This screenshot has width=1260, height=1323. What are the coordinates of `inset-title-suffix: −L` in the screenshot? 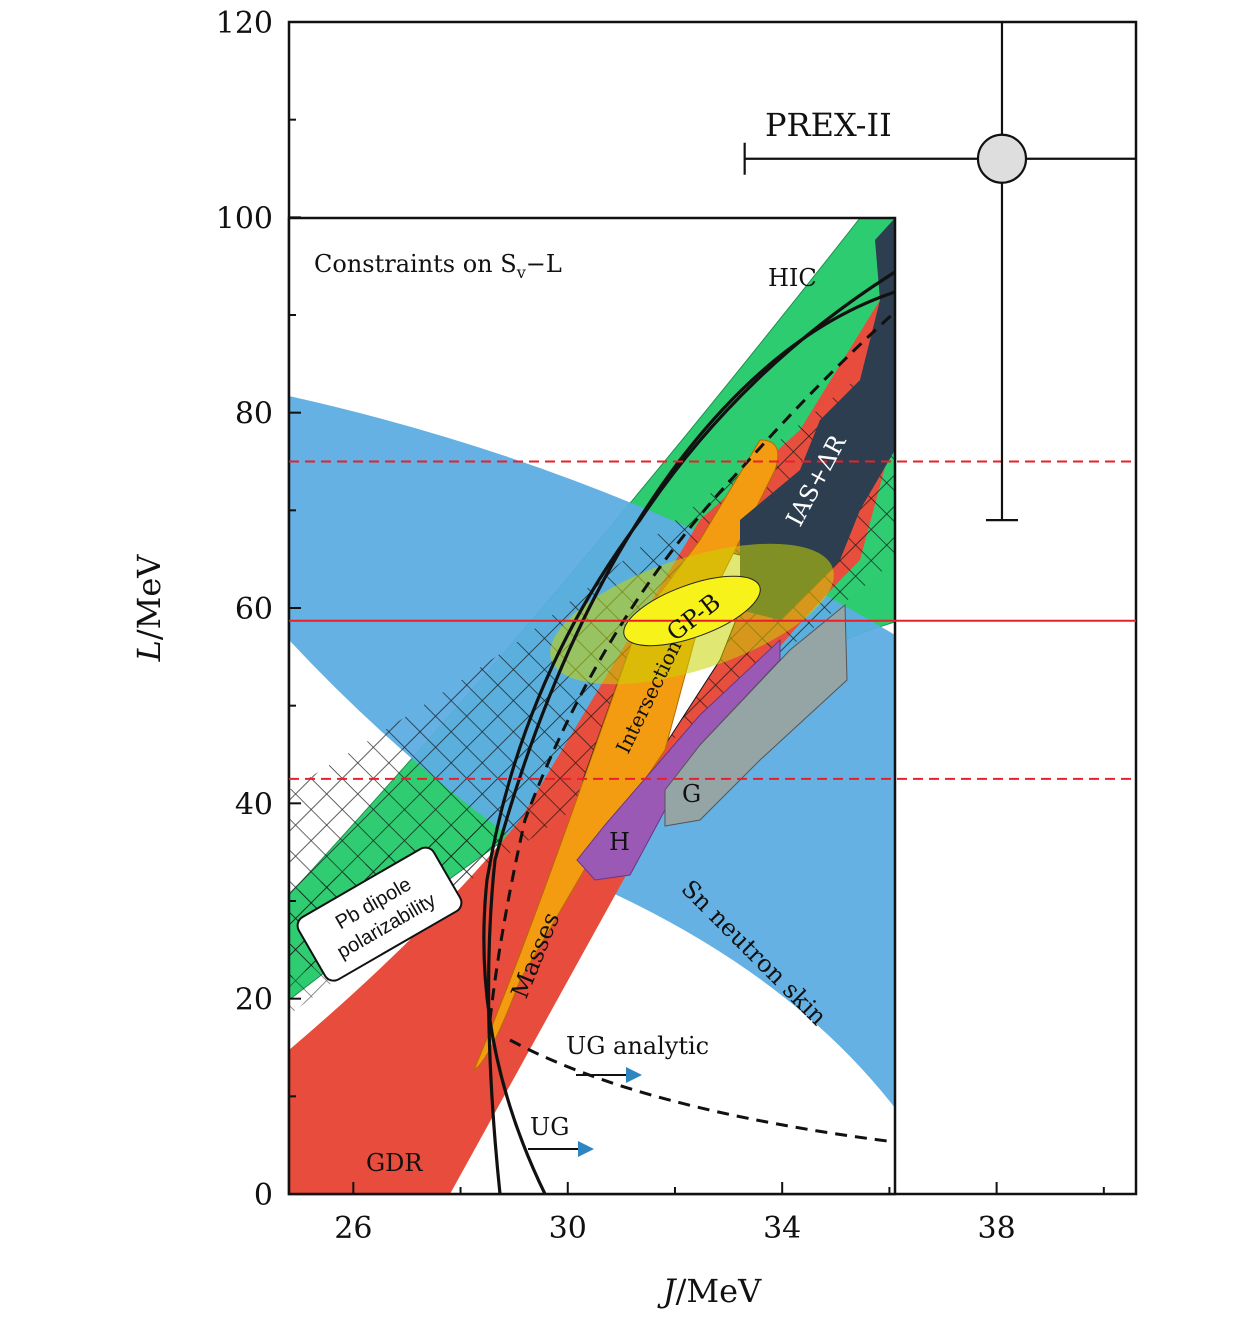 It's located at (544, 264).